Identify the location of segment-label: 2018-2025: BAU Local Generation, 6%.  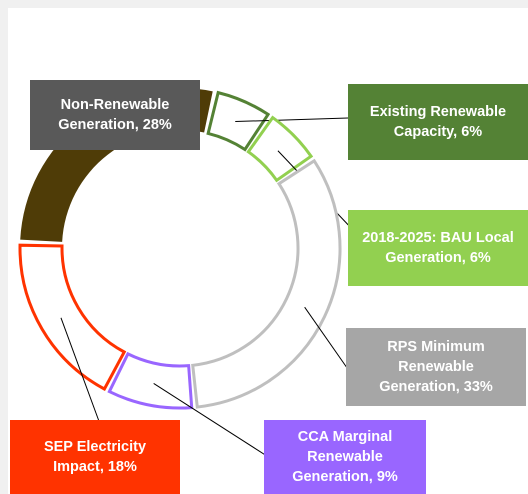
(438, 248).